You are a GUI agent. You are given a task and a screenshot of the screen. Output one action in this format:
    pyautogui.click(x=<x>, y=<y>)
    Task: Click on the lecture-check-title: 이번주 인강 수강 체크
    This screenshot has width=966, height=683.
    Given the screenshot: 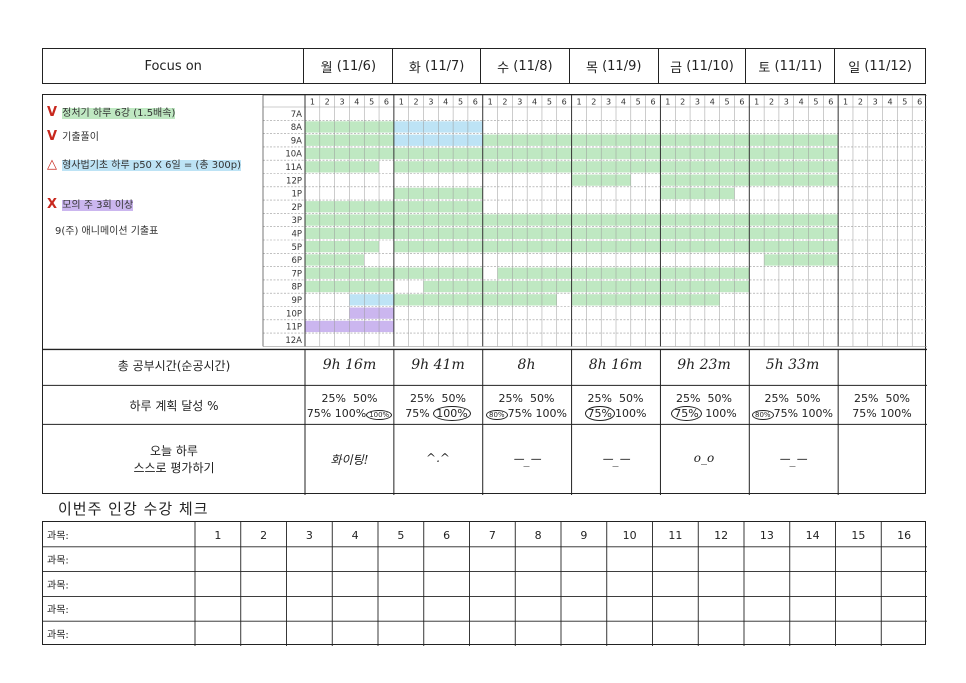 What is the action you would take?
    pyautogui.click(x=133, y=509)
    